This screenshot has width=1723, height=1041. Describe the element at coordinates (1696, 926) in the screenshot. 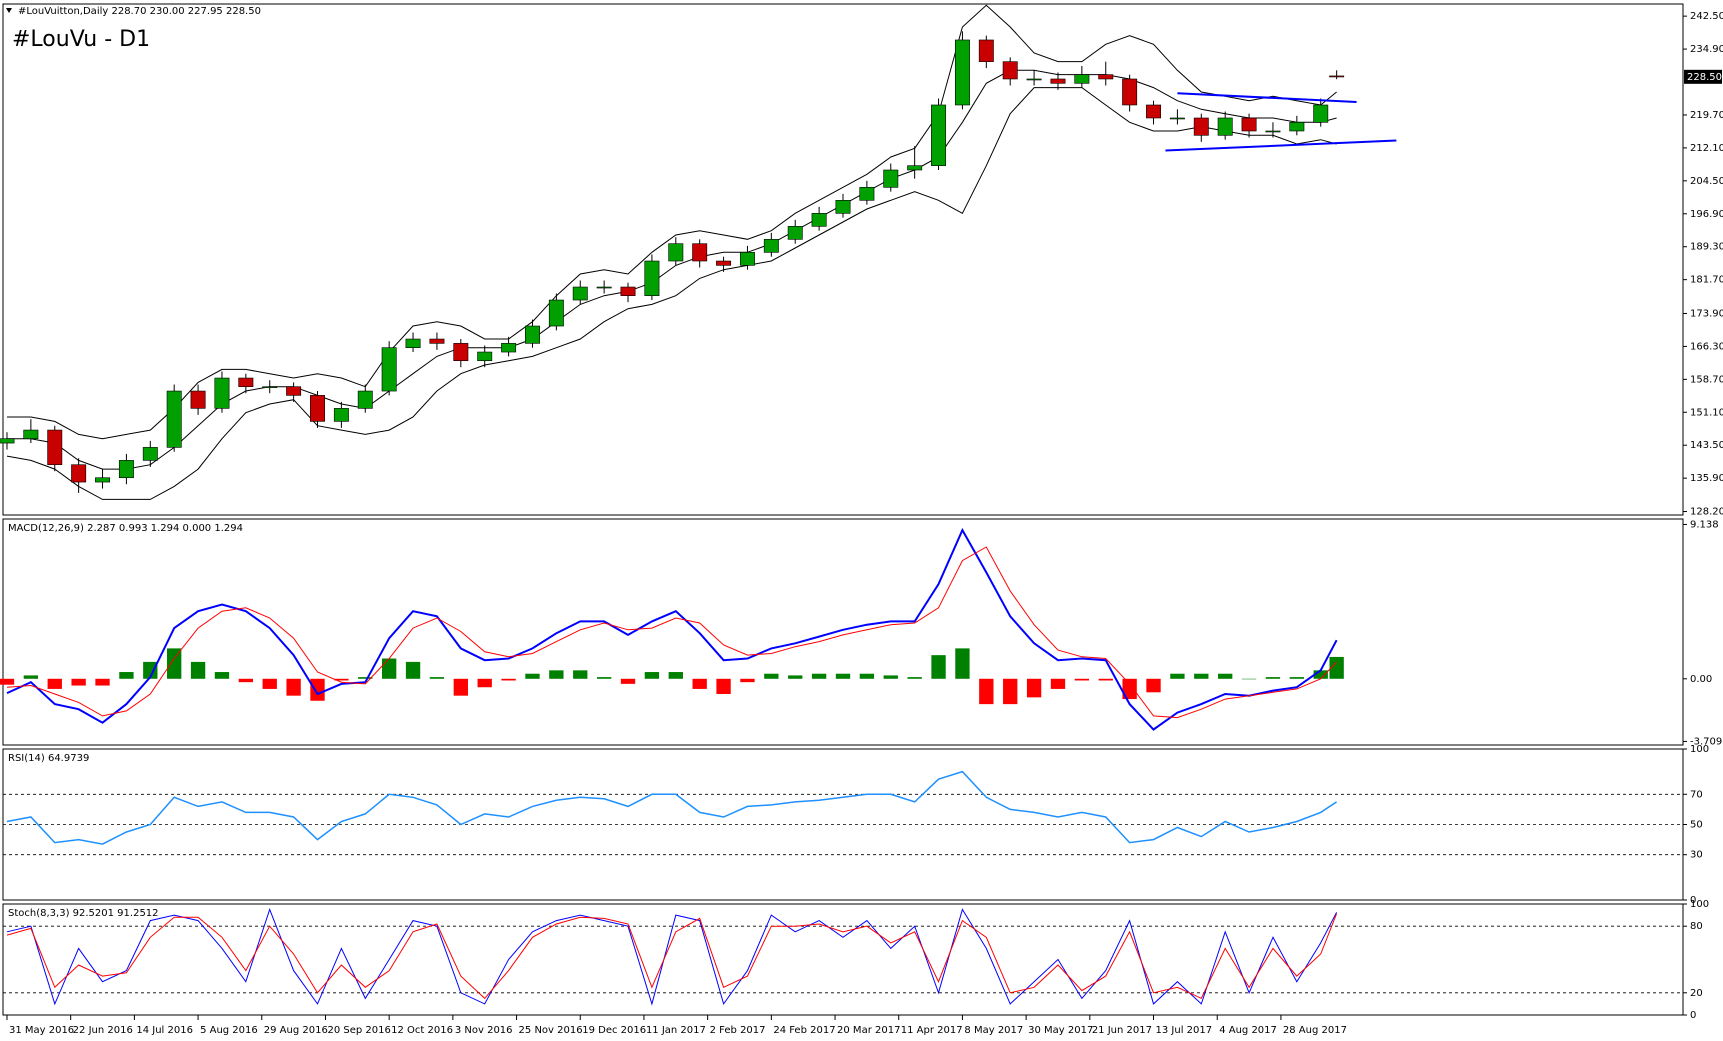

I see `y-tick-label: 80` at that location.